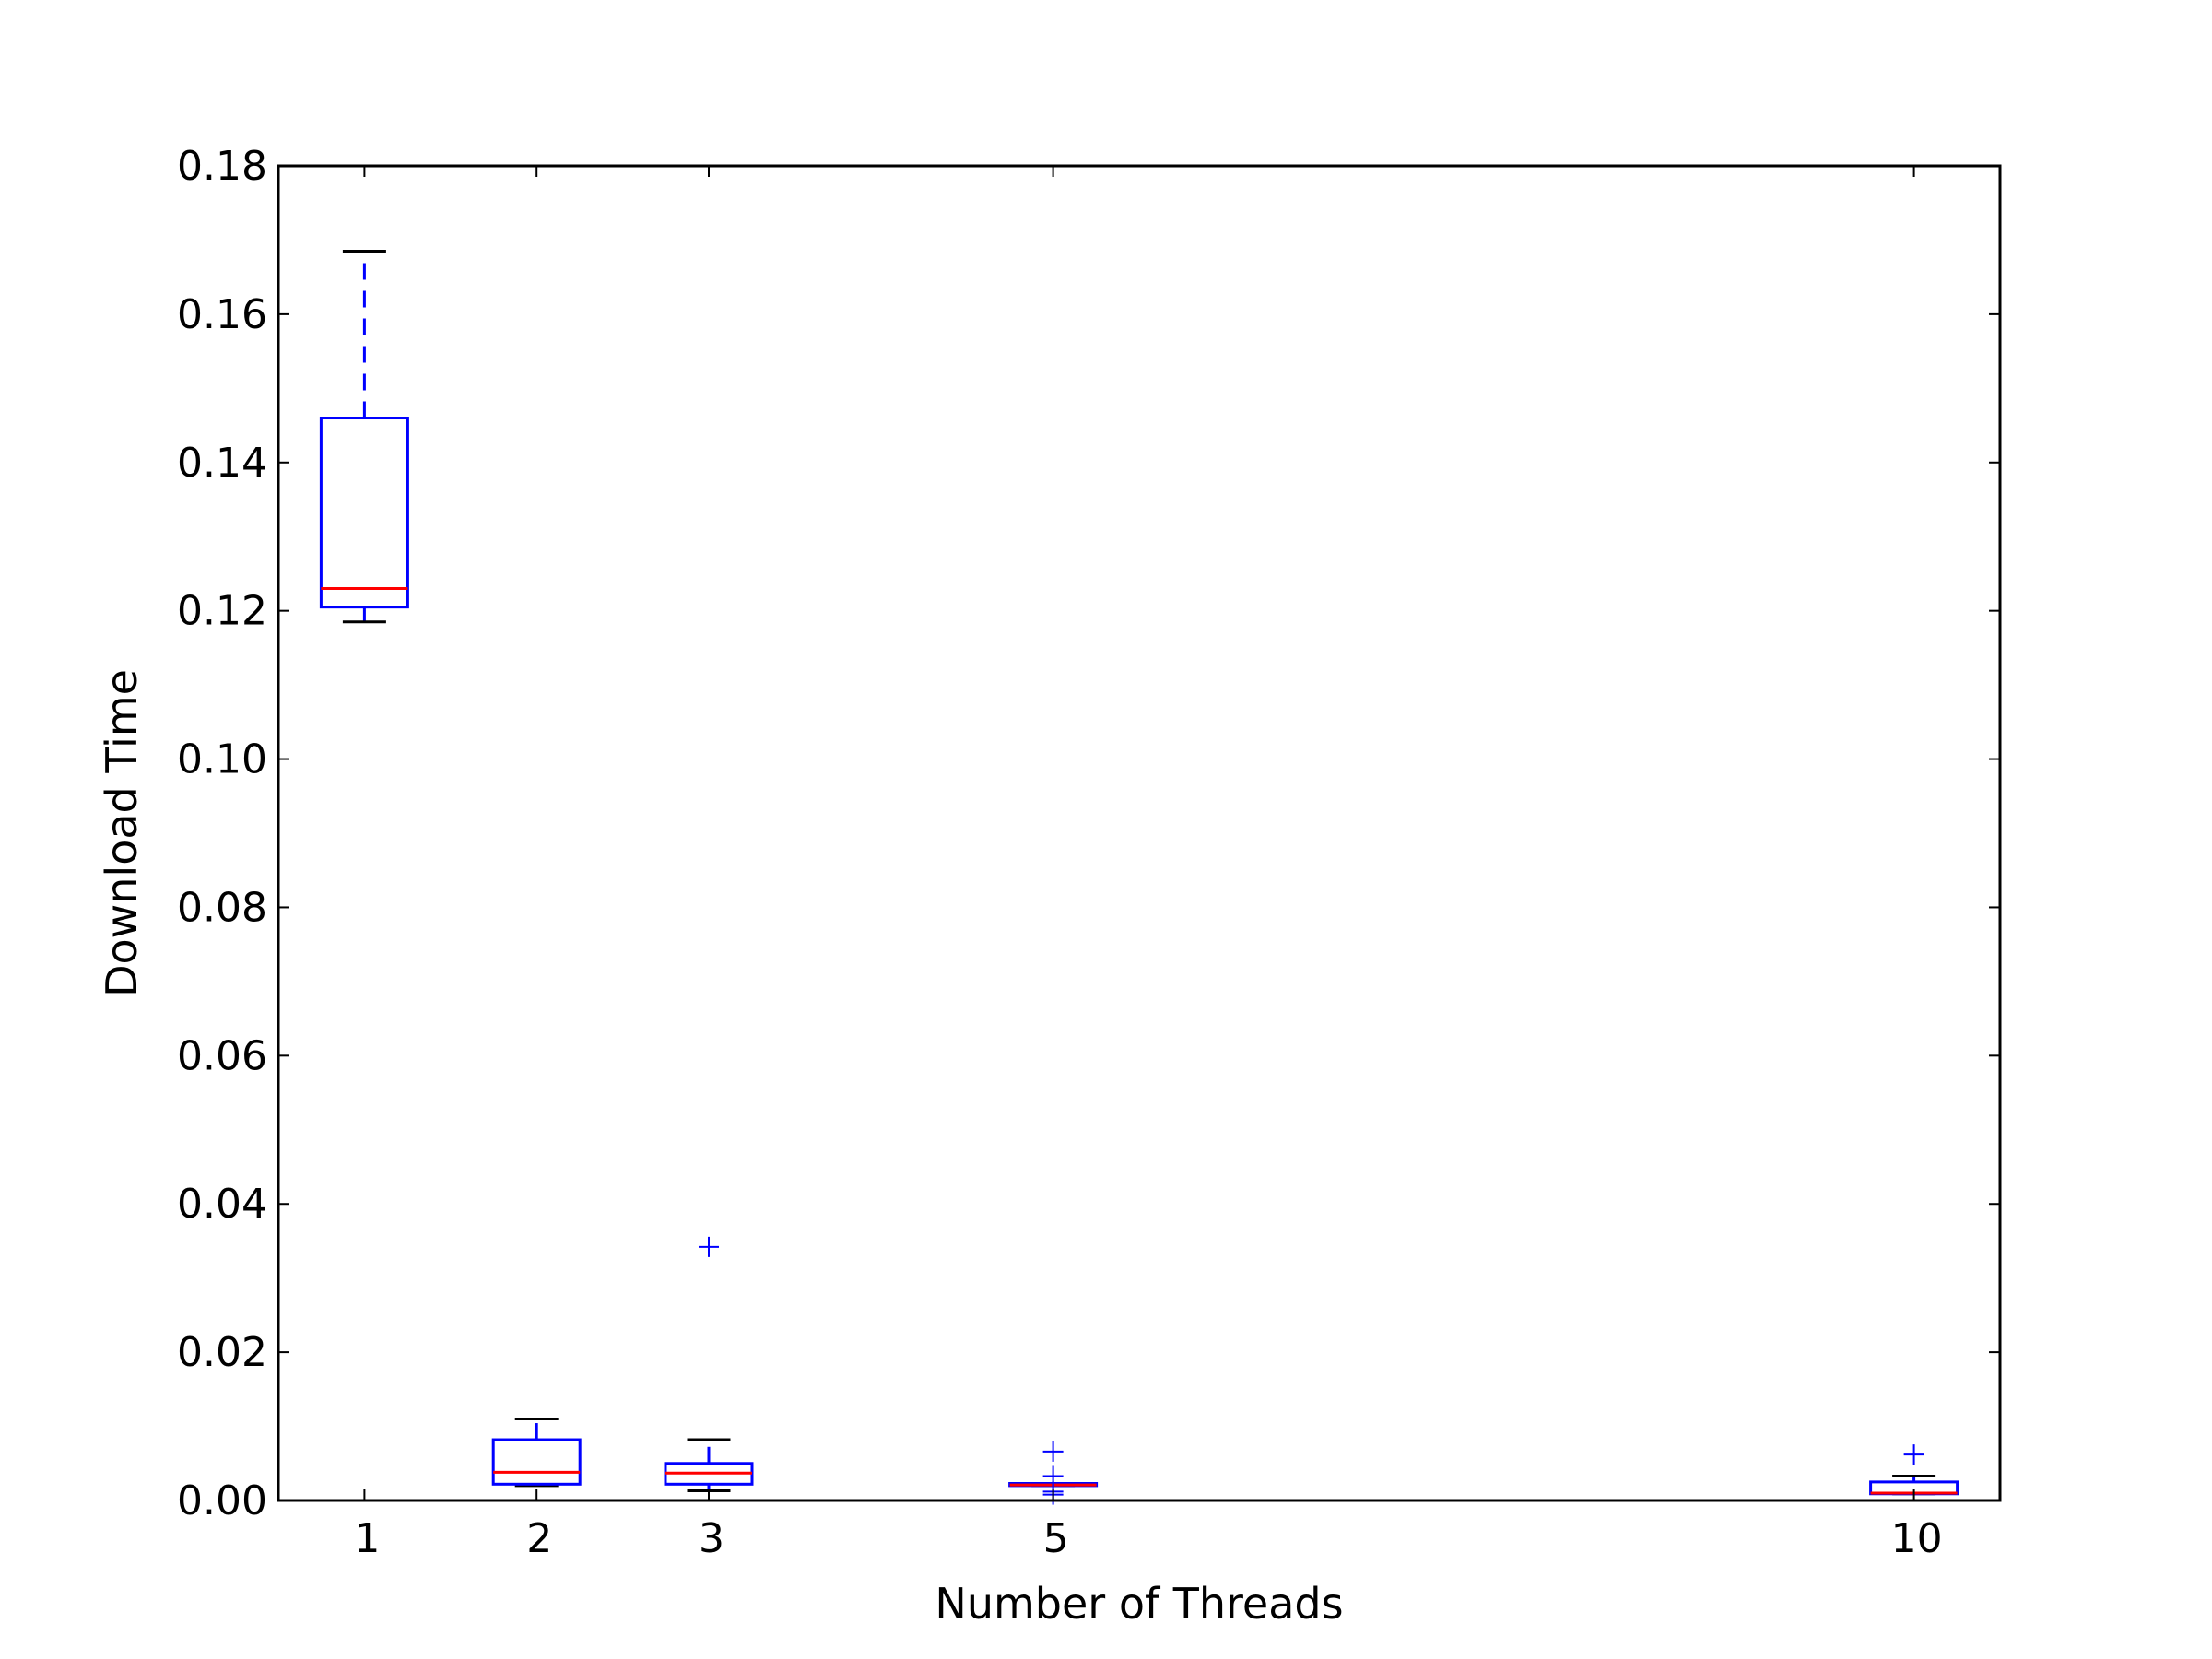 This screenshot has height=1659, width=2212. What do you see at coordinates (222, 1204) in the screenshot?
I see `y-tick-label: 0.04` at bounding box center [222, 1204].